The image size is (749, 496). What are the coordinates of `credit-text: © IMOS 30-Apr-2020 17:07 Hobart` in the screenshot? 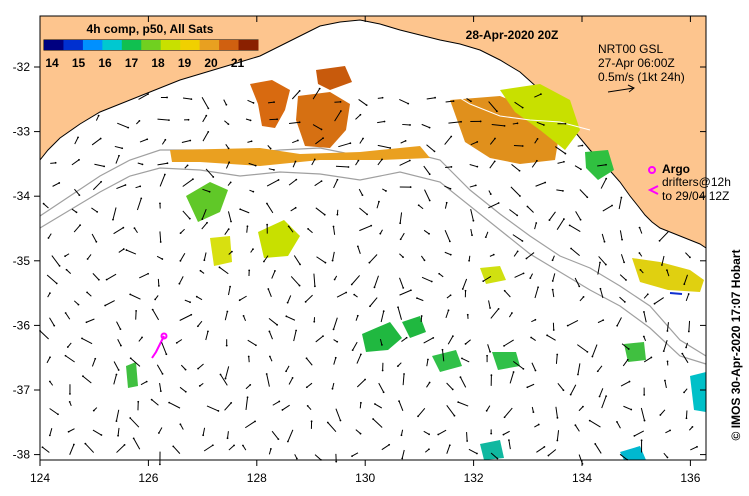 It's located at (736, 345).